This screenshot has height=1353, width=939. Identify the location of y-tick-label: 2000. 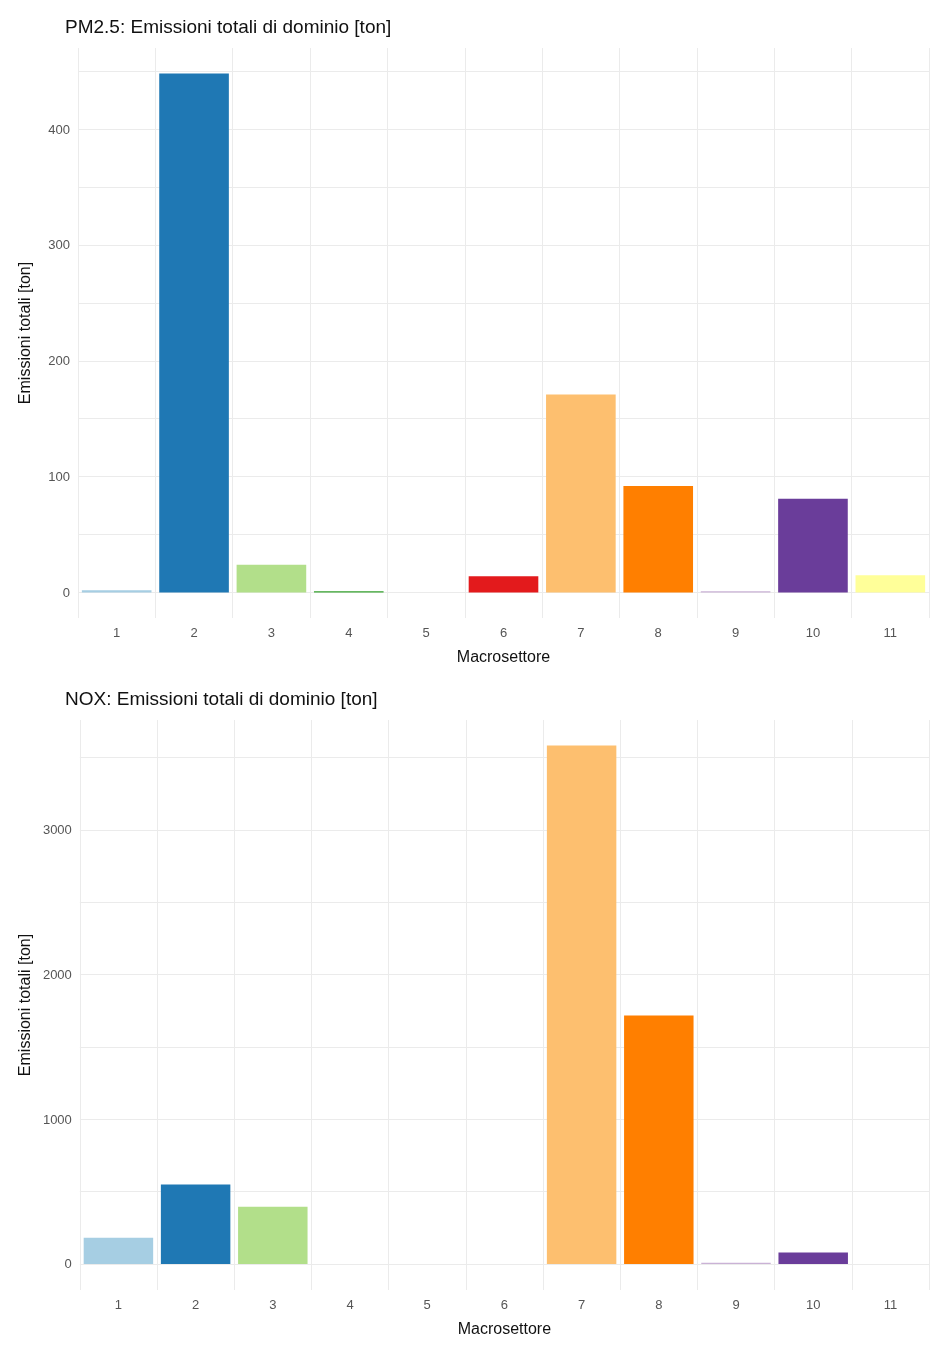
(57, 975).